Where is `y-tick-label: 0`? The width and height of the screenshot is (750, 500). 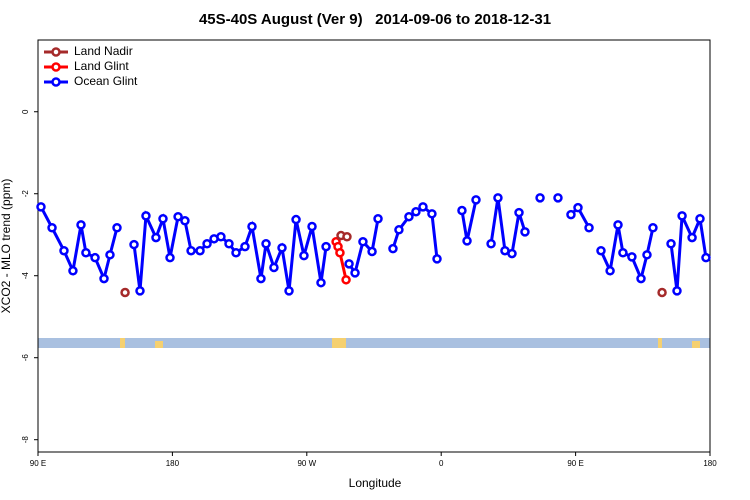
y-tick-label: 0 is located at coordinates (25, 111).